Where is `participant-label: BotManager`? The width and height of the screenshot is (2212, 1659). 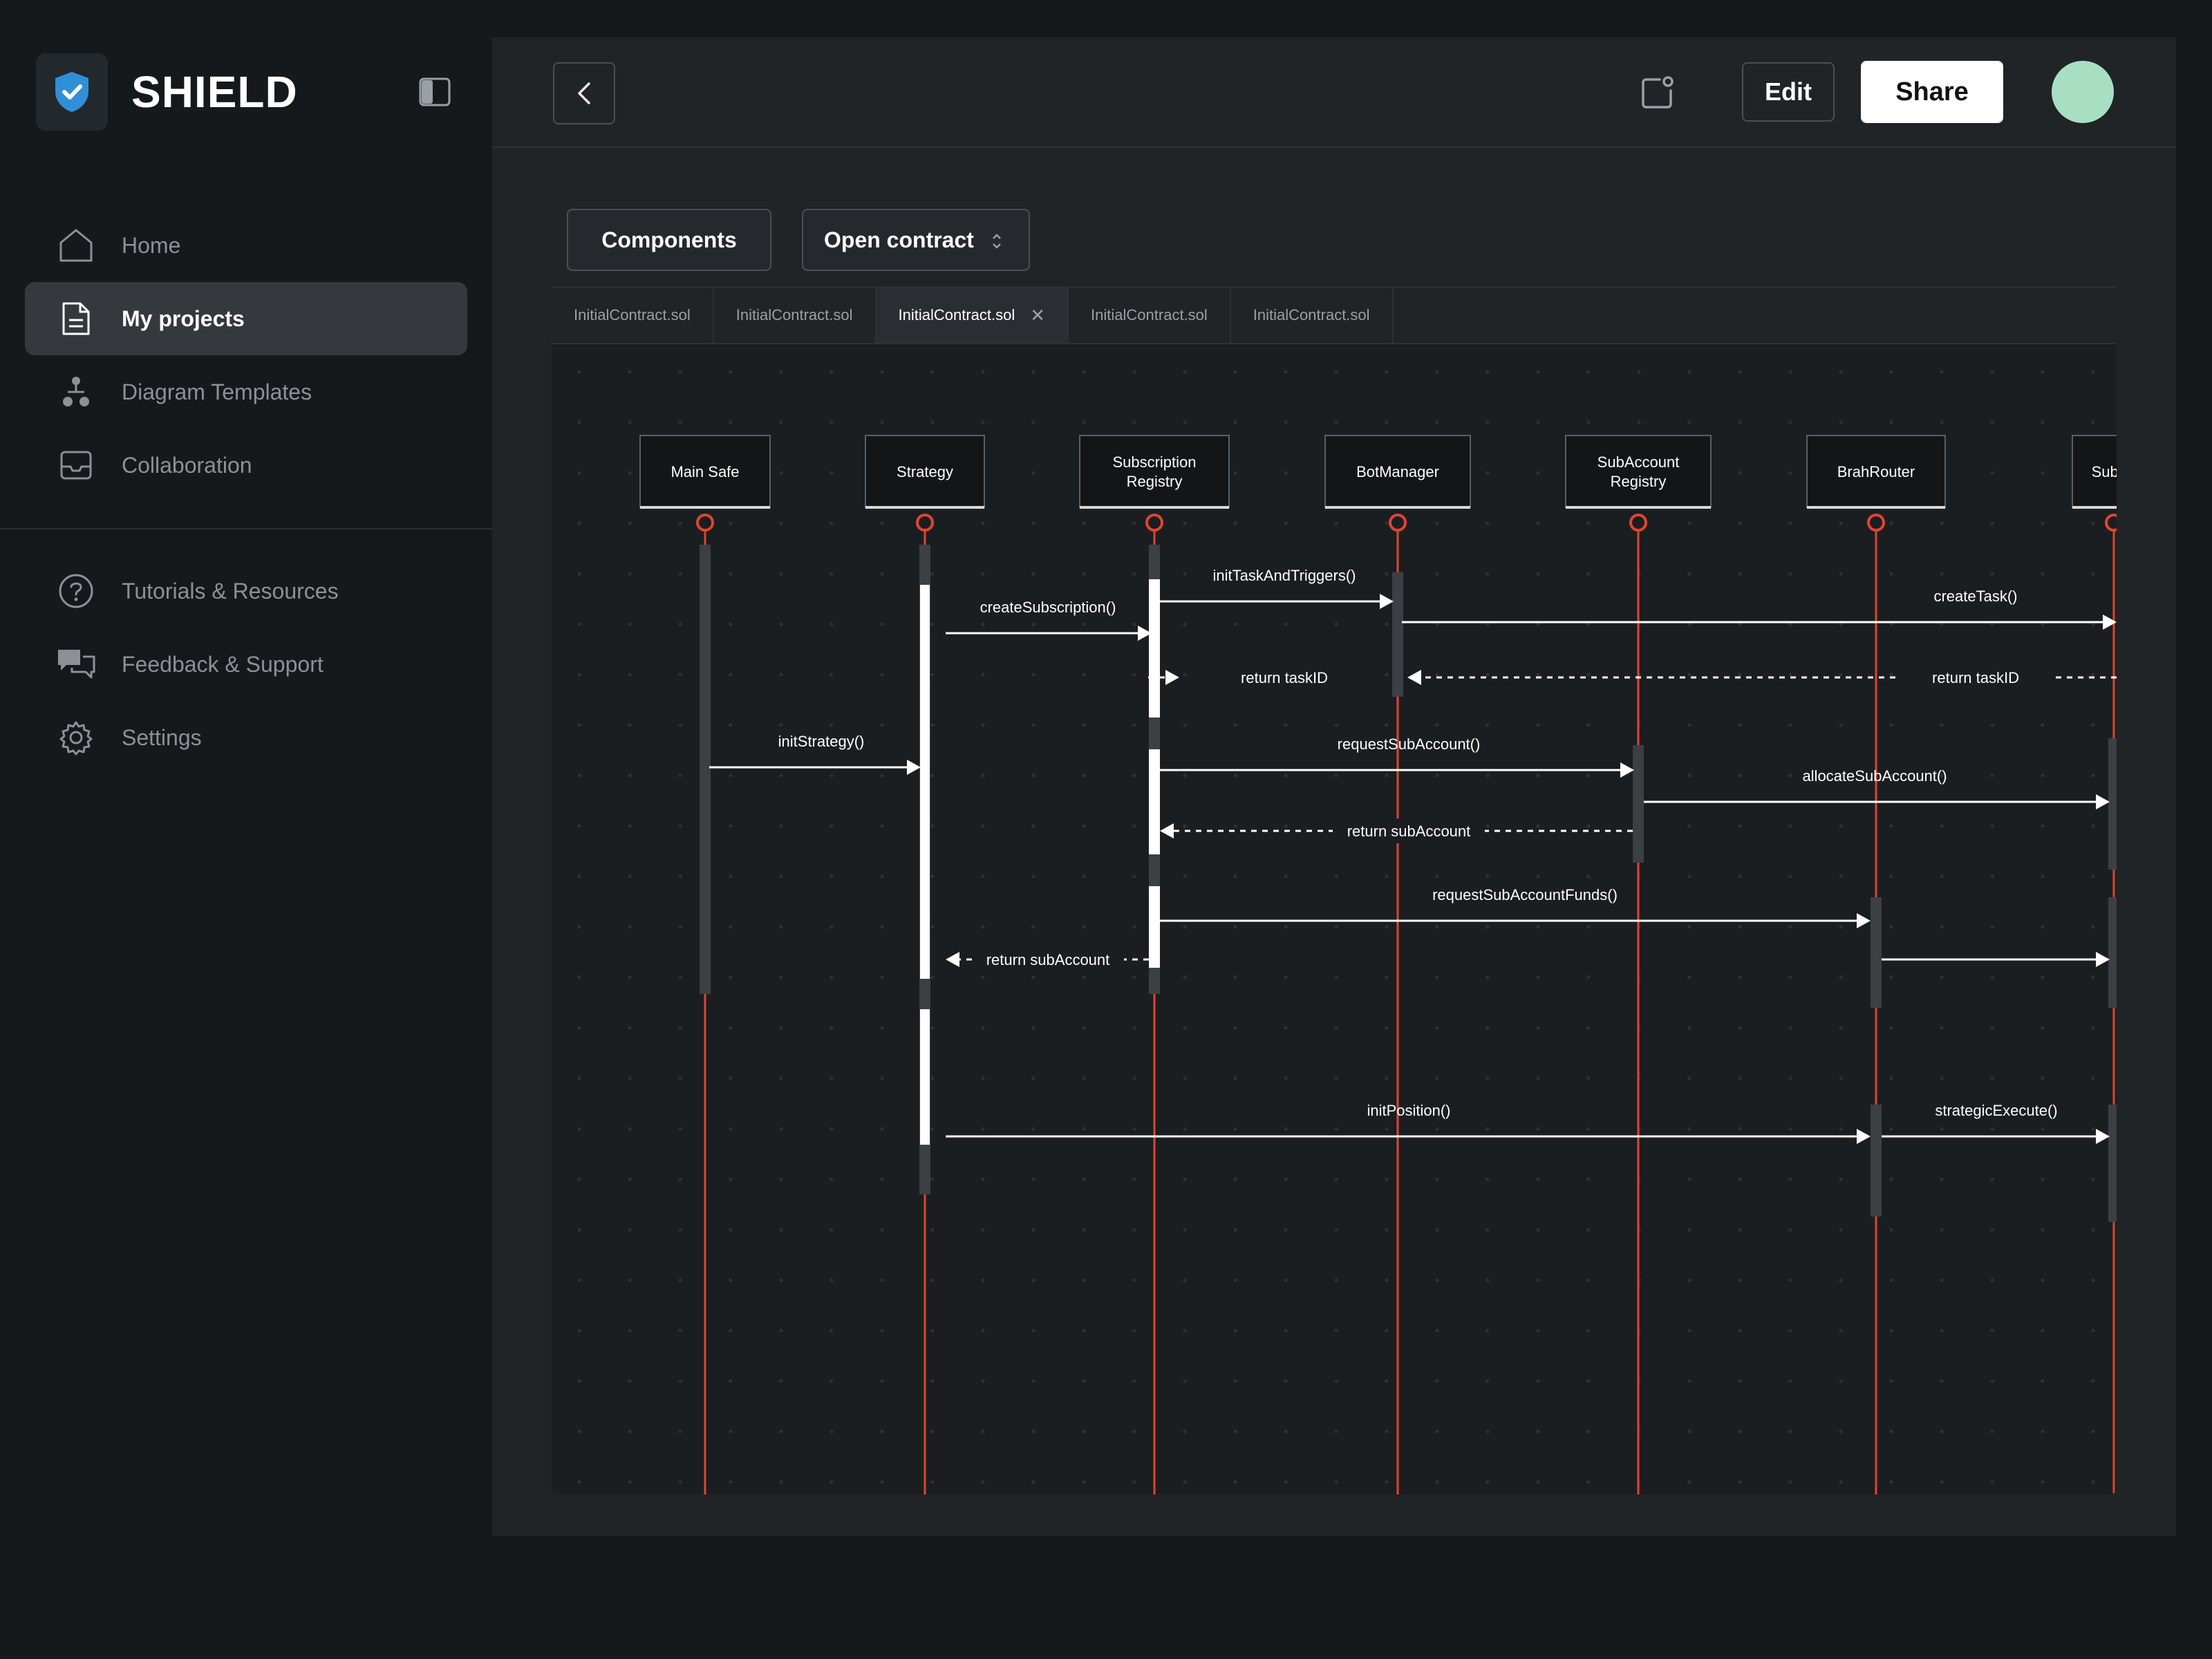 participant-label: BotManager is located at coordinates (1398, 472).